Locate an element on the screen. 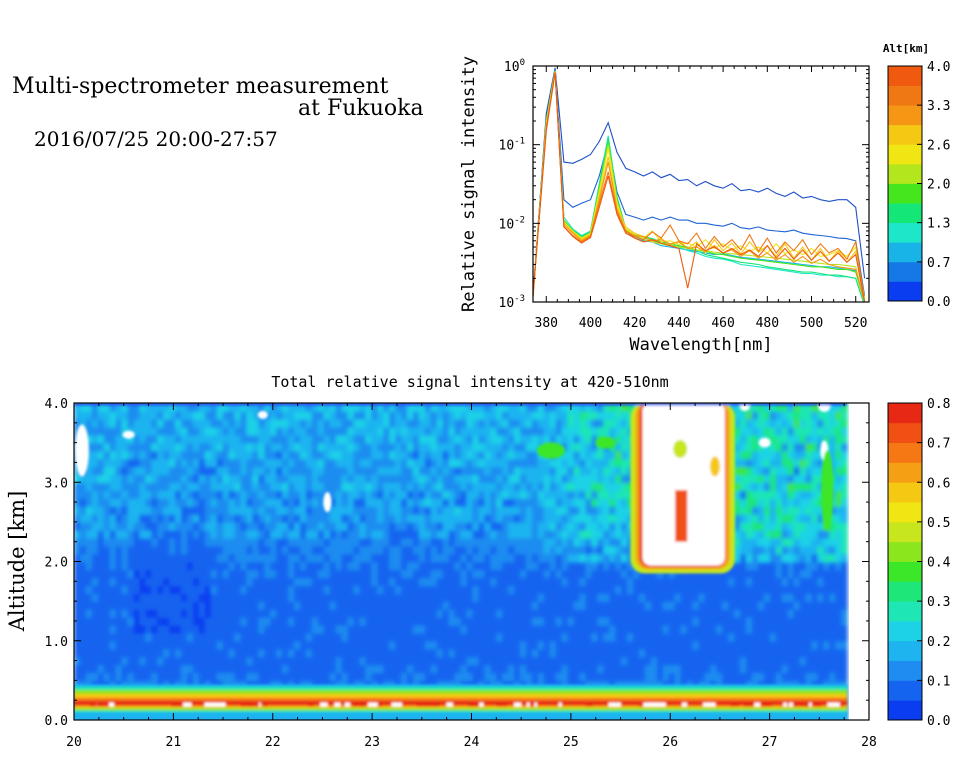 The width and height of the screenshot is (960, 770). altitude-colorbar-label: 4.0 is located at coordinates (938, 67).